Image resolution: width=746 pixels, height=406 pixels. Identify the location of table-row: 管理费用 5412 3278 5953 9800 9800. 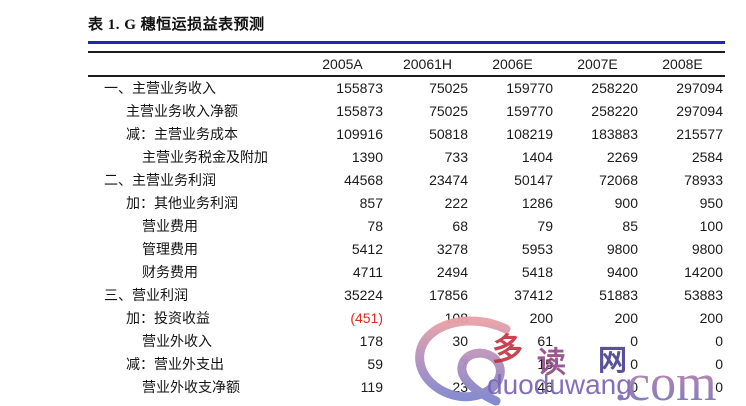
(406, 248).